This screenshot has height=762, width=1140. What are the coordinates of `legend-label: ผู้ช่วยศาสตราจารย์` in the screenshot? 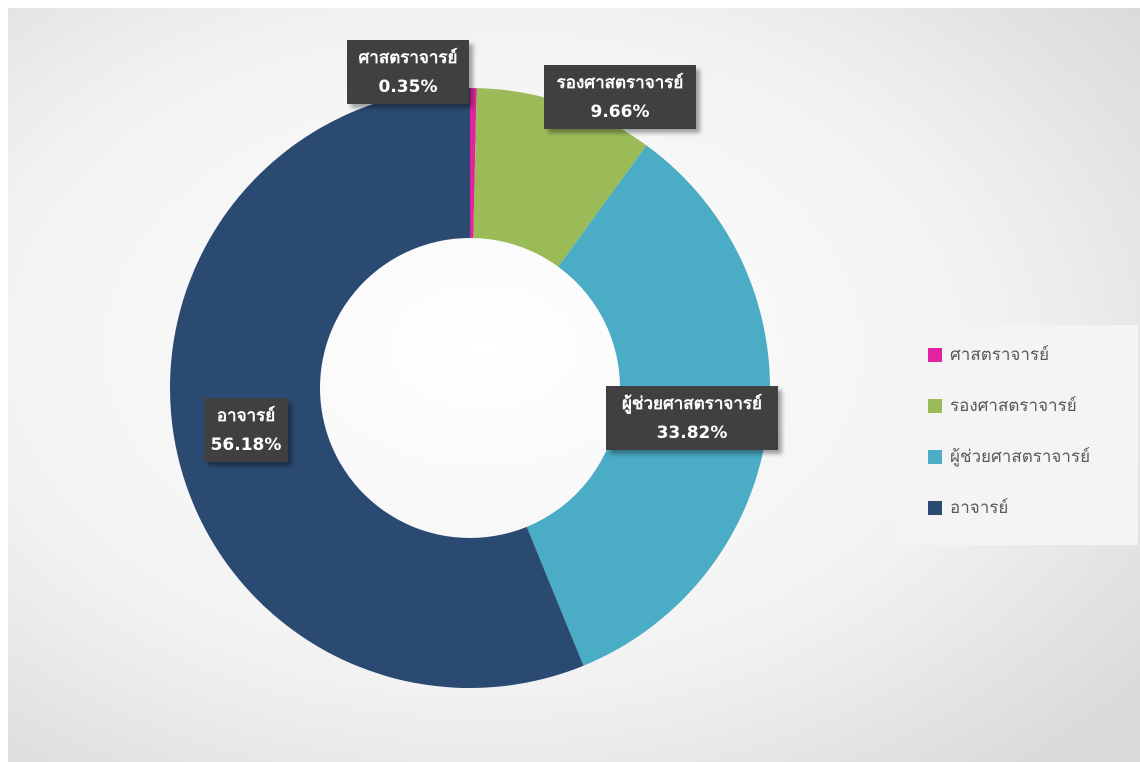 It's located at (1020, 457).